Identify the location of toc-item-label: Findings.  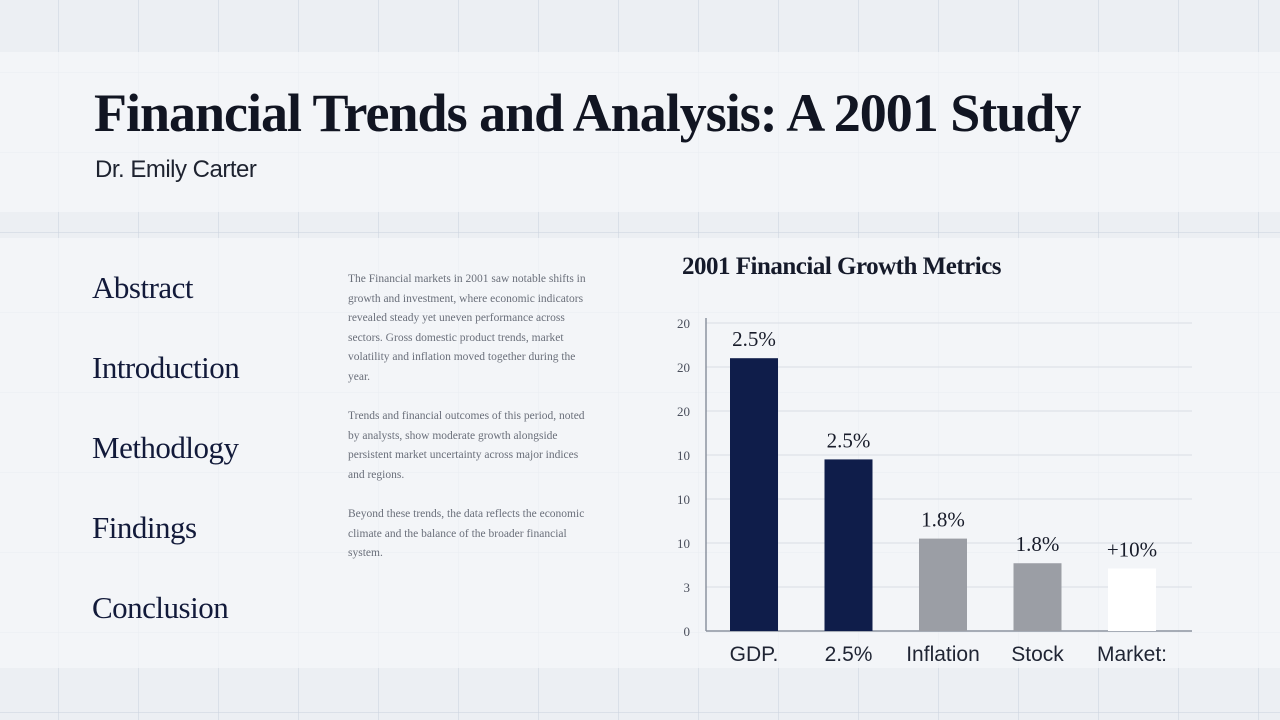
(144, 527).